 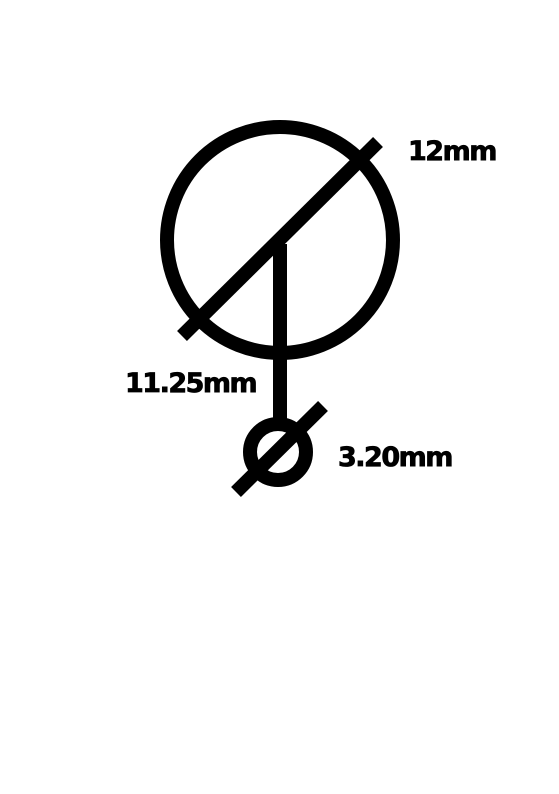 What do you see at coordinates (278, 452) in the screenshot?
I see `small-diameter-circle` at bounding box center [278, 452].